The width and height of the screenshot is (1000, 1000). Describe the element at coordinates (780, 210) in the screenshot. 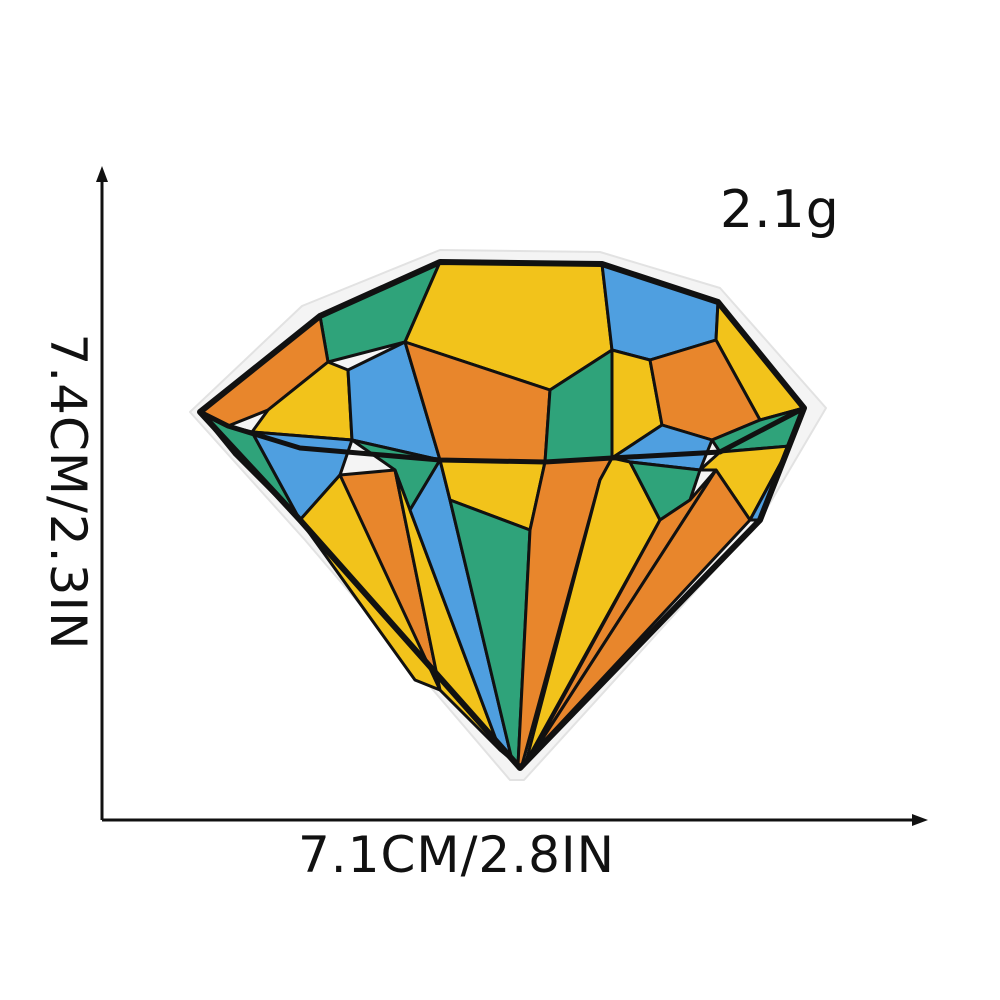

I see `weight-label: 2.1g` at that location.